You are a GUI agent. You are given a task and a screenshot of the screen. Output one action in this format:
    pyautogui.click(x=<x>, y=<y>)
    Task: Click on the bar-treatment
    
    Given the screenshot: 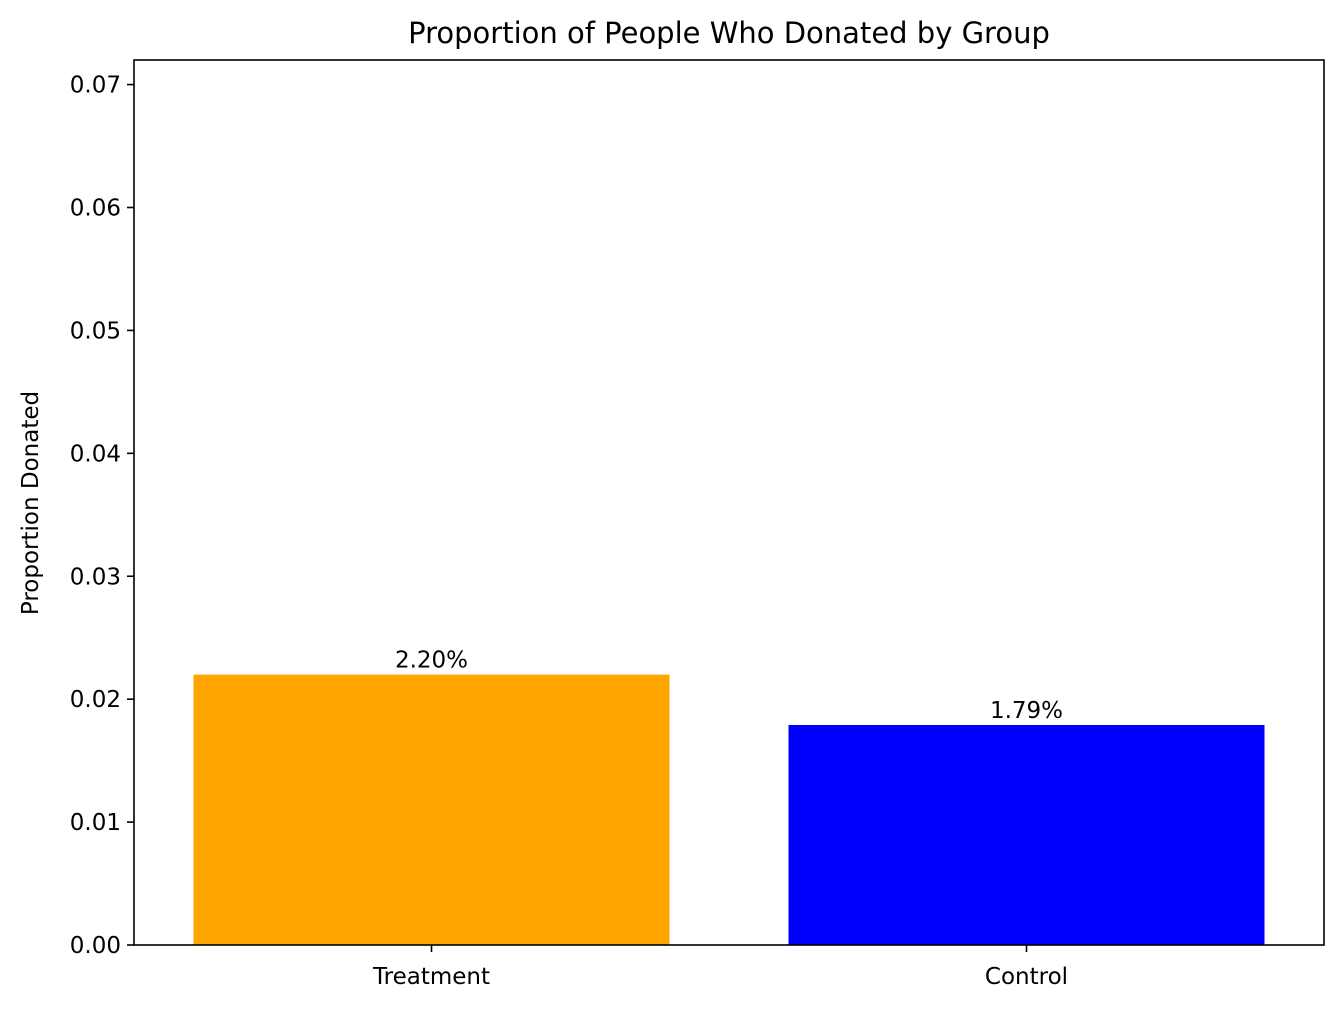 What is the action you would take?
    pyautogui.click(x=431, y=809)
    